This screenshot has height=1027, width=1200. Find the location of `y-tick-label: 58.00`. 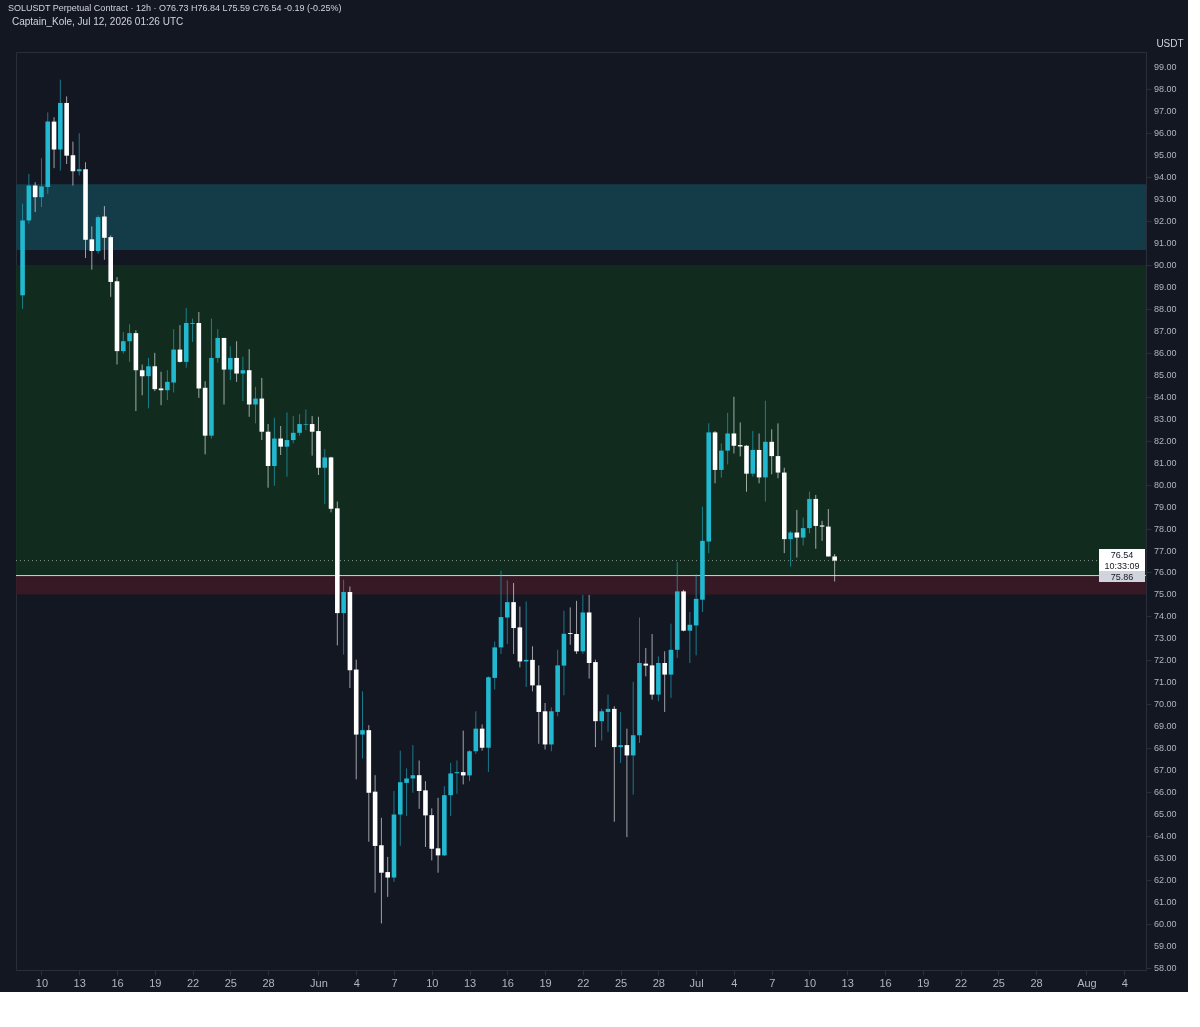

y-tick-label: 58.00 is located at coordinates (1165, 967).